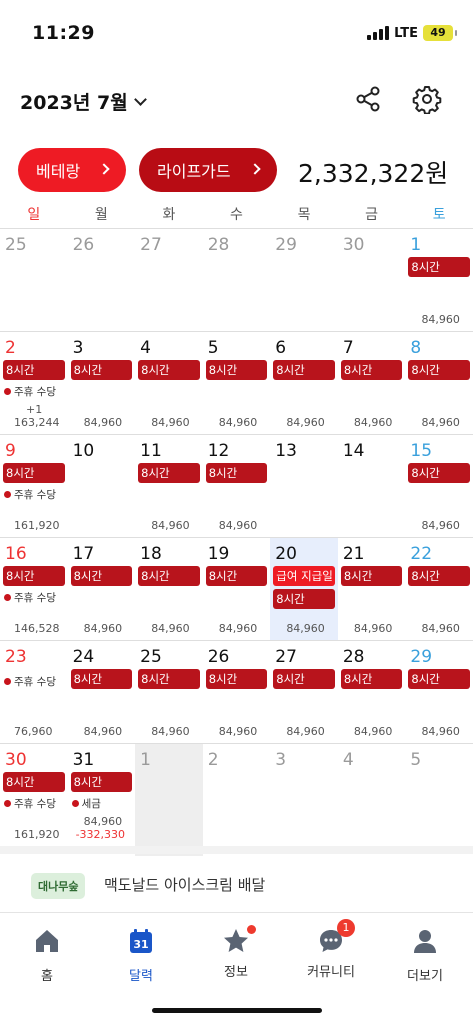  Describe the element at coordinates (47, 955) in the screenshot. I see `tab-home: 홈` at that location.